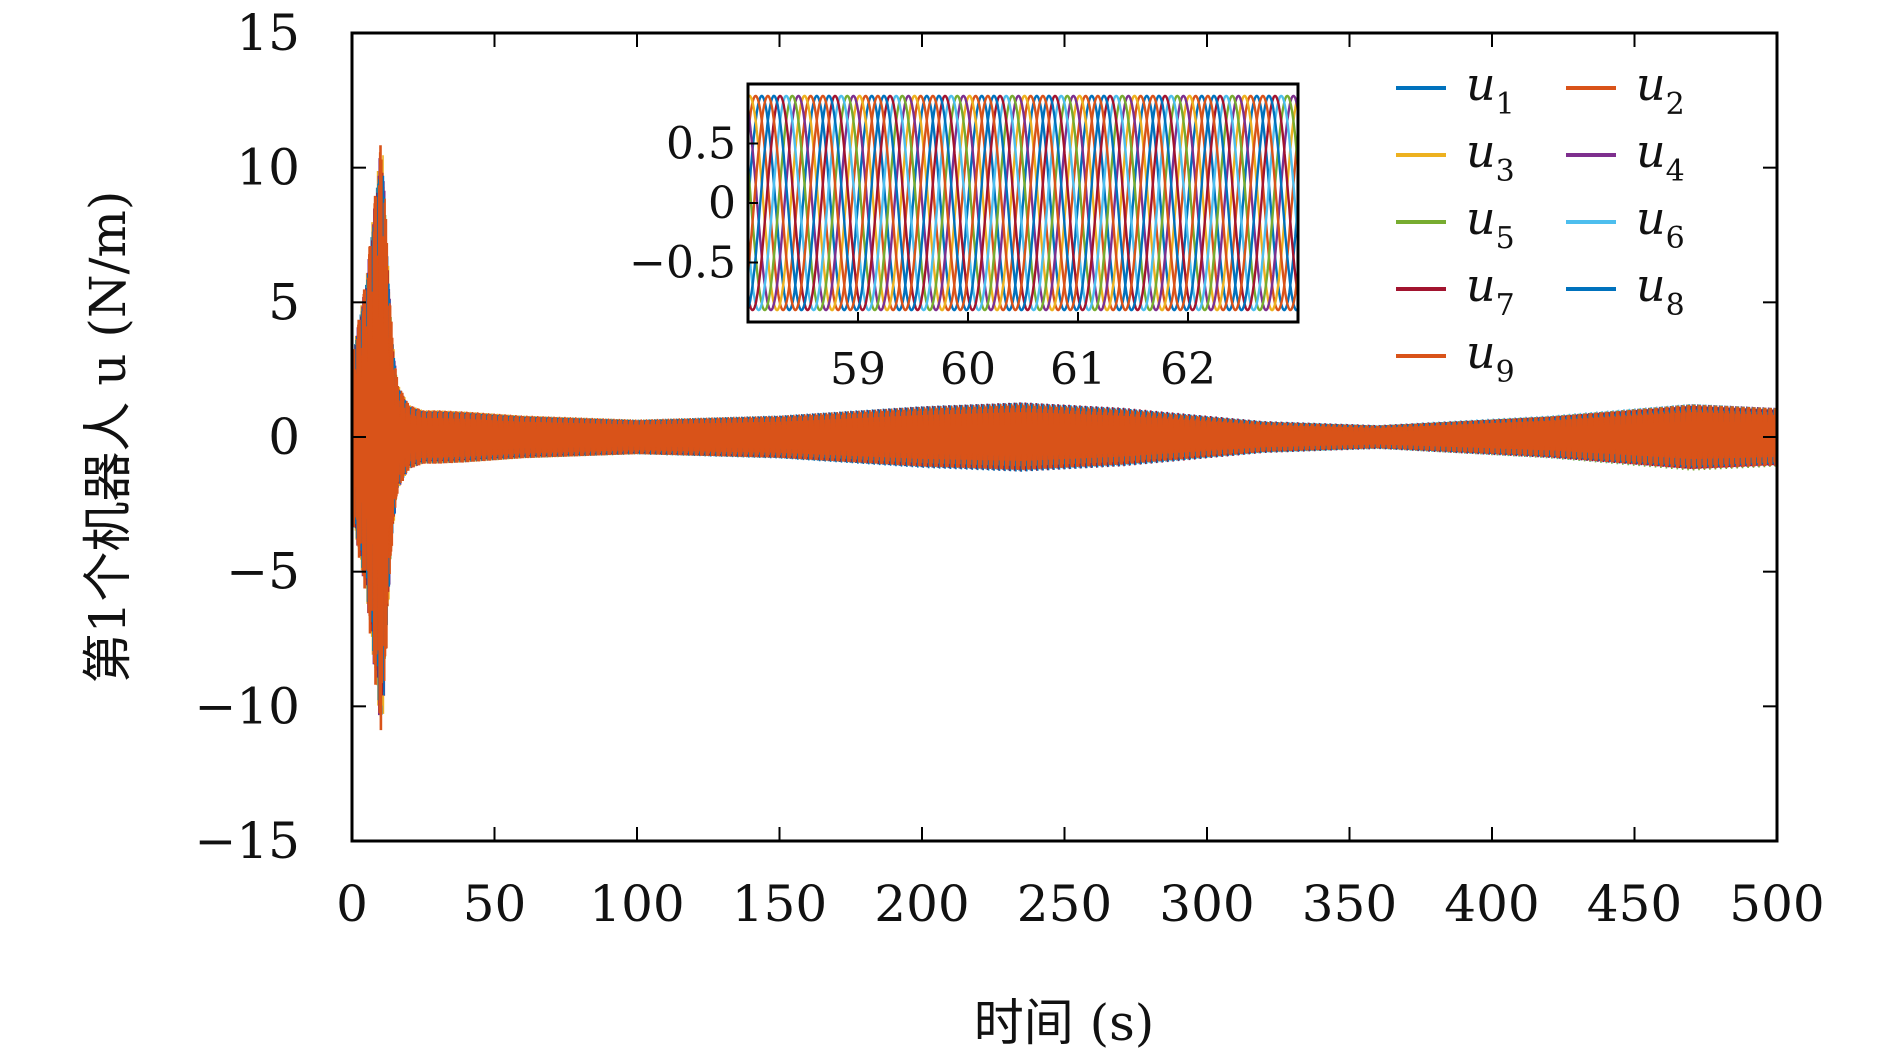 The width and height of the screenshot is (1890, 1058). What do you see at coordinates (682, 263) in the screenshot?
I see `inset-y-tick-label: −0.5` at bounding box center [682, 263].